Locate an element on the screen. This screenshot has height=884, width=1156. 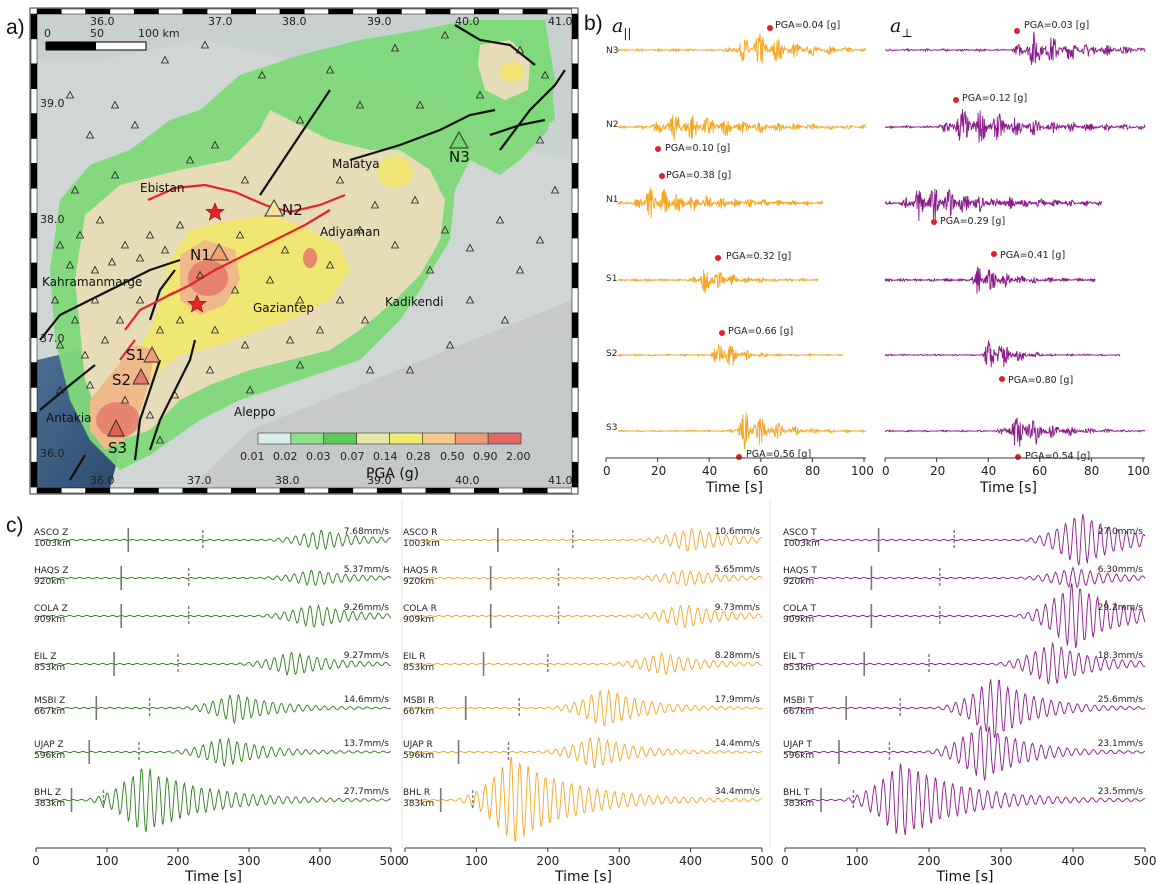
pb-l-80: 80 is located at coordinates (812, 471).